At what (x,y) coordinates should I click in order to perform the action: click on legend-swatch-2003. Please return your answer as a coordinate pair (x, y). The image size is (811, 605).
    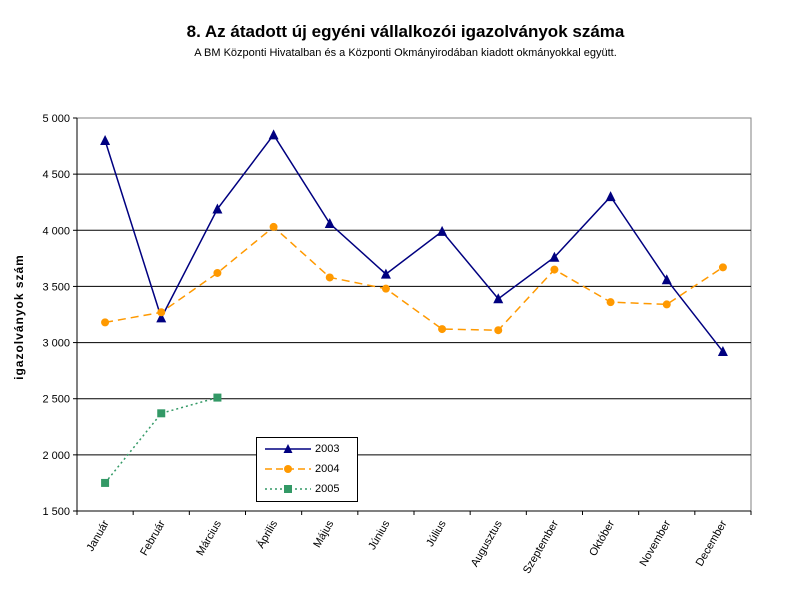
    Looking at the image, I should click on (288, 448).